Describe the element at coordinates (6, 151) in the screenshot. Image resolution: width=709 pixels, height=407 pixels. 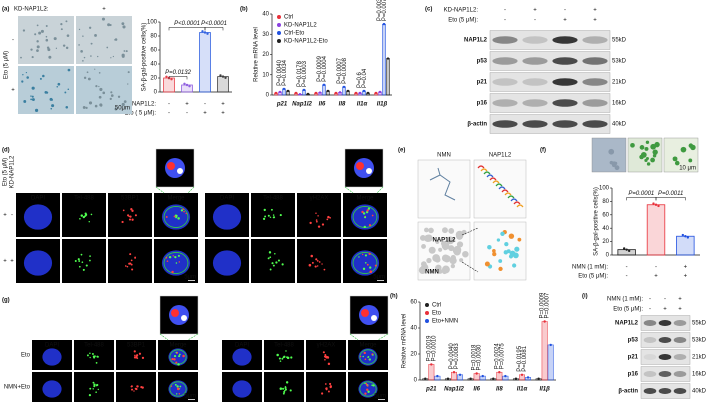
I see `panel-label: (d)` at that location.